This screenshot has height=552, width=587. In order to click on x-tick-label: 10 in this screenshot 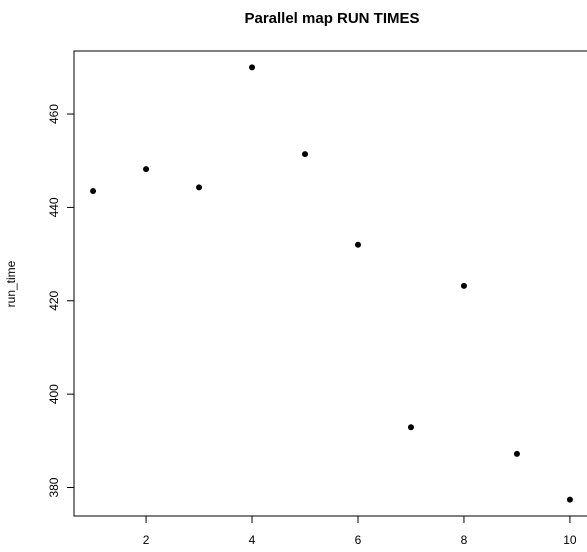, I will do `click(570, 540)`.